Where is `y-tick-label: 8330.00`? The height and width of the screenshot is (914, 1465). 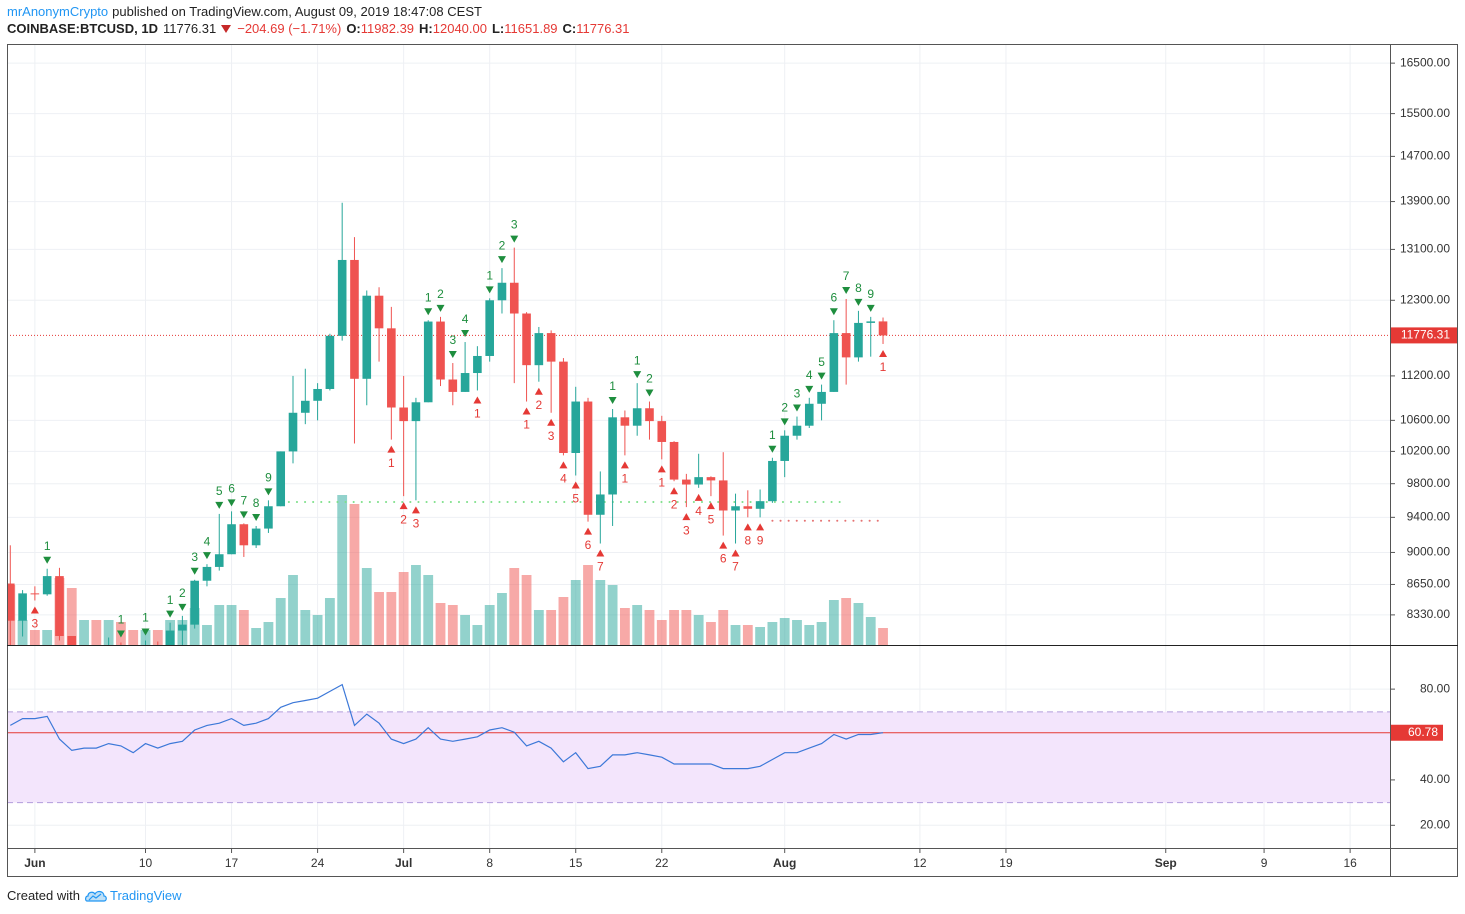
y-tick-label: 8330.00 is located at coordinates (1429, 614).